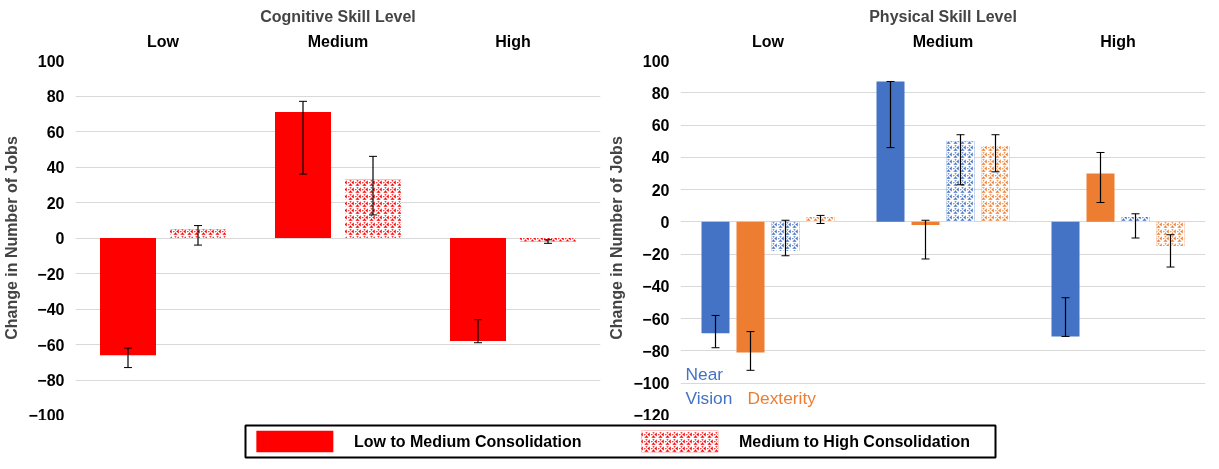 The height and width of the screenshot is (469, 1219). Describe the element at coordinates (468, 441) in the screenshot. I see `legend-label: Low to Medium Consolidation` at that location.